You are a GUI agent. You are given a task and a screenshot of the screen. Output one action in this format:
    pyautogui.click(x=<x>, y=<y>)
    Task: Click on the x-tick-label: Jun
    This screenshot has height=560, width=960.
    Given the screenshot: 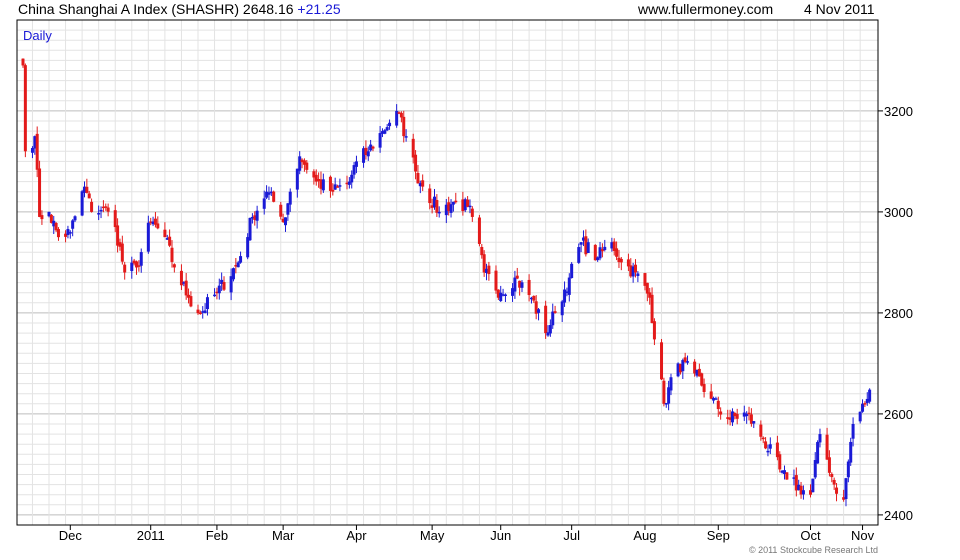 What is the action you would take?
    pyautogui.click(x=500, y=535)
    